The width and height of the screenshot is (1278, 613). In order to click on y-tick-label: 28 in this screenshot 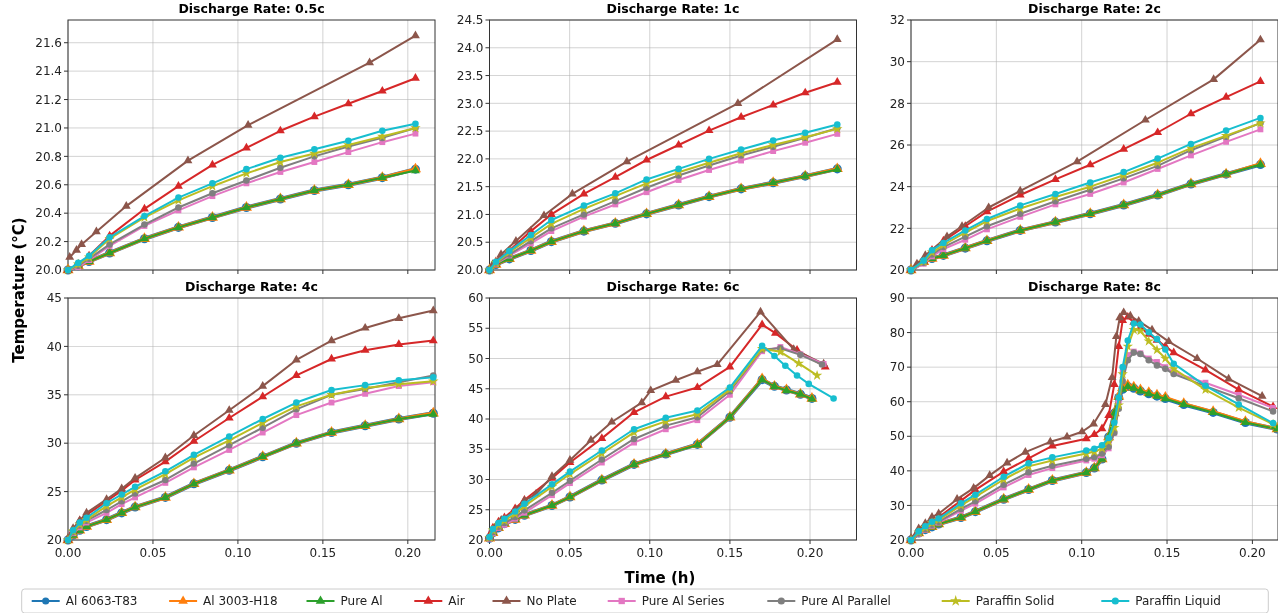, I will do `click(897, 103)`.